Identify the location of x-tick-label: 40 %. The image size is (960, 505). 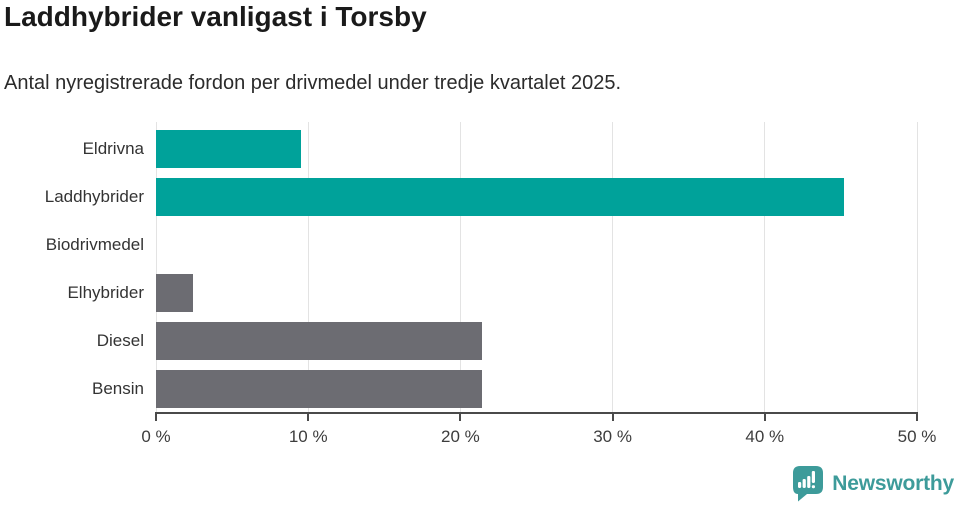
(765, 436).